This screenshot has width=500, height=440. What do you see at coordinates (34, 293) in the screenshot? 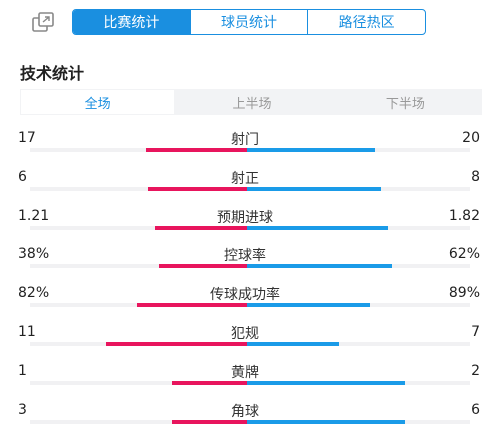
I see `home-value: 82%` at bounding box center [34, 293].